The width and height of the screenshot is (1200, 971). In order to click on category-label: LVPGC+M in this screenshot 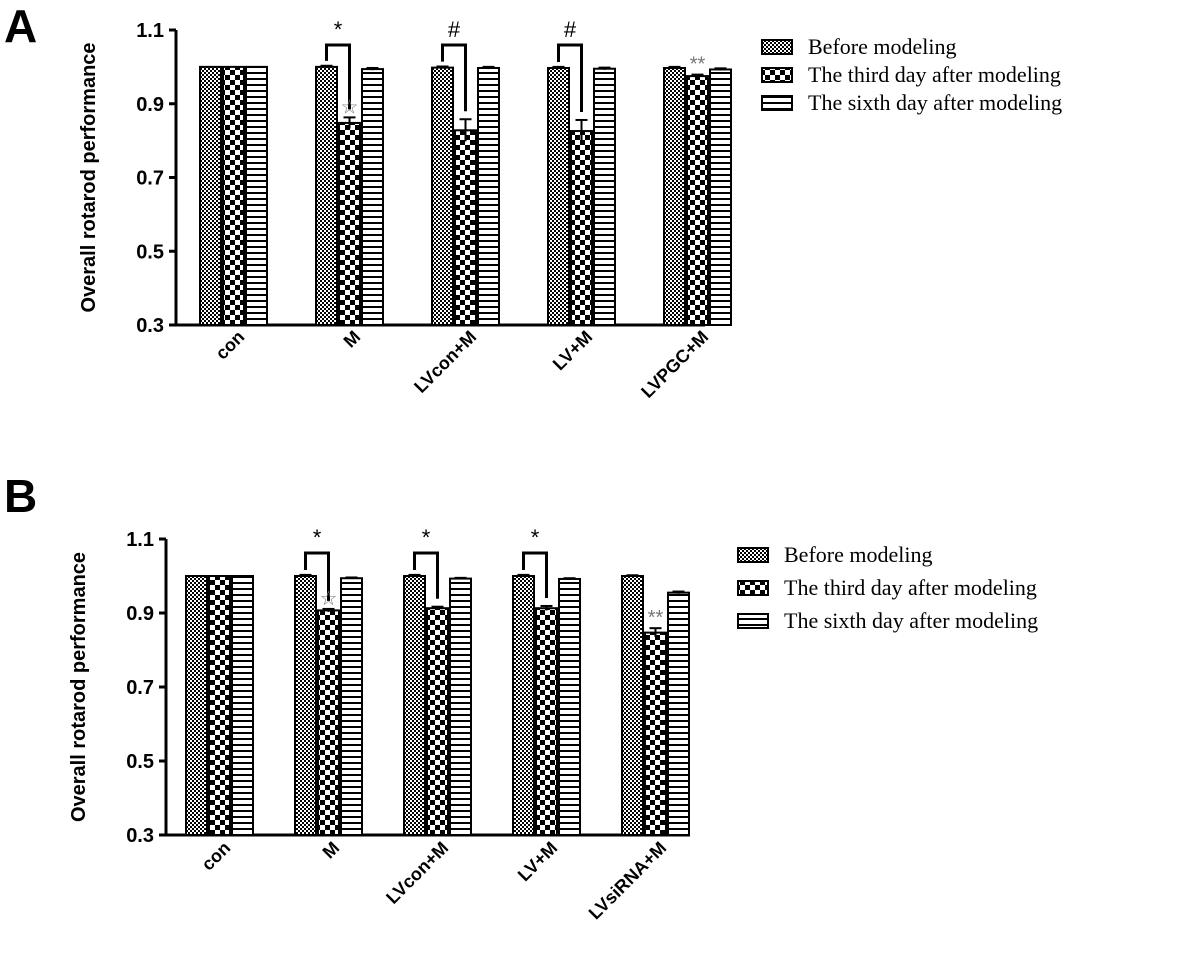, I will do `click(674, 364)`.